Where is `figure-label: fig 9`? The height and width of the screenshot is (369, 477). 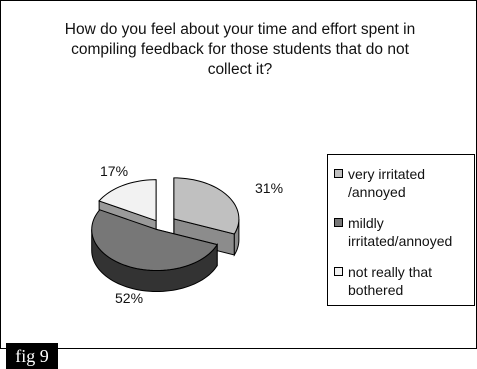 figure-label: fig 9 is located at coordinates (32, 356).